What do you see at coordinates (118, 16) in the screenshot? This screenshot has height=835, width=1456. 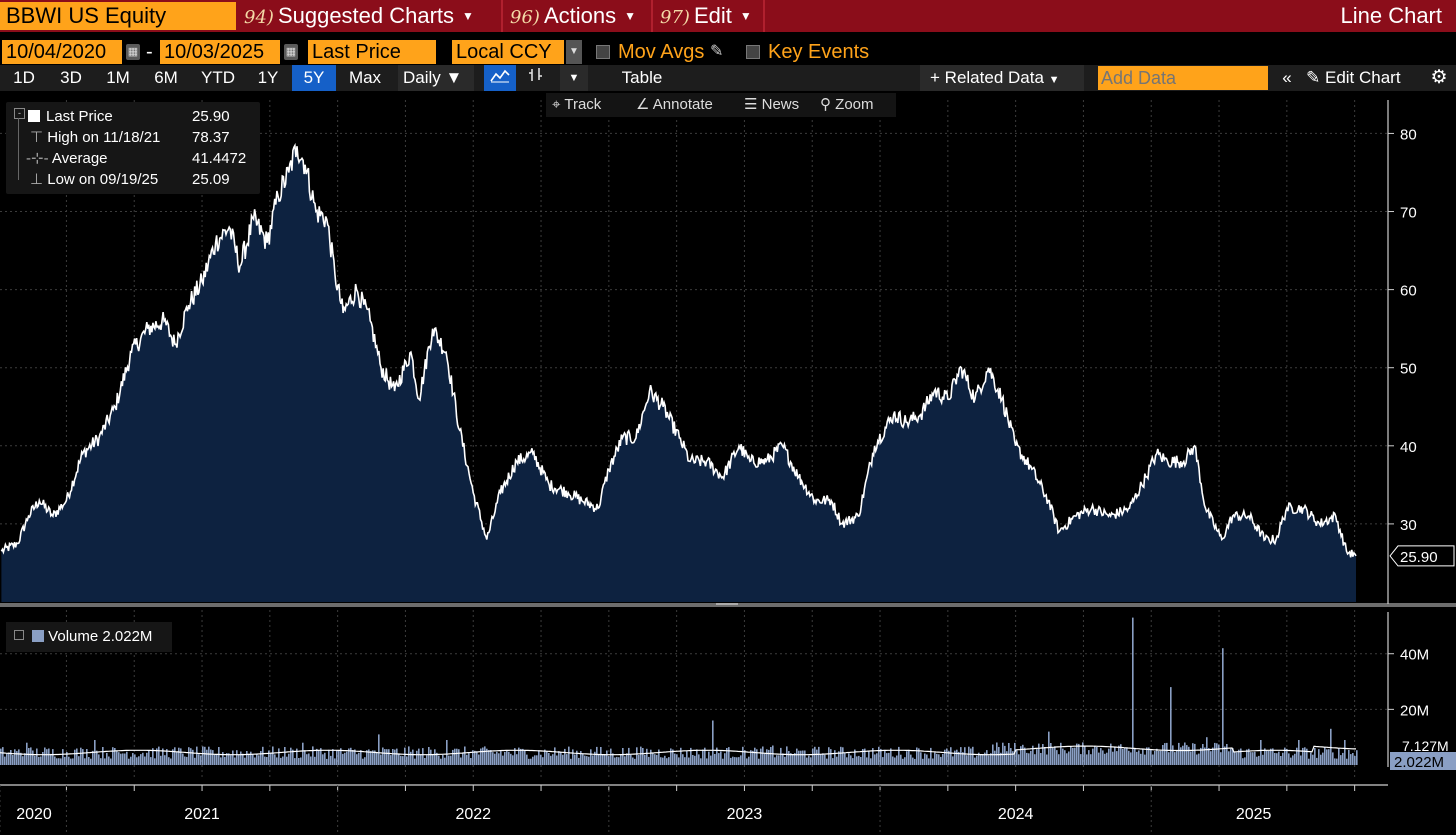 I see `ticker-field: BBWI US Equity` at bounding box center [118, 16].